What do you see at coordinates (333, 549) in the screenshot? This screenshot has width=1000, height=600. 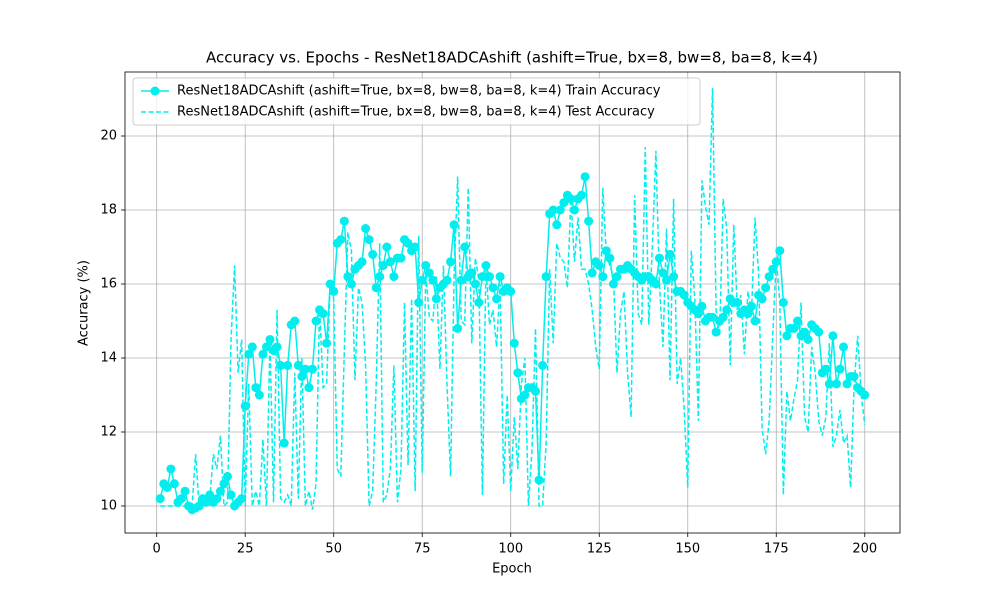 I see `x-tick-label: 50` at bounding box center [333, 549].